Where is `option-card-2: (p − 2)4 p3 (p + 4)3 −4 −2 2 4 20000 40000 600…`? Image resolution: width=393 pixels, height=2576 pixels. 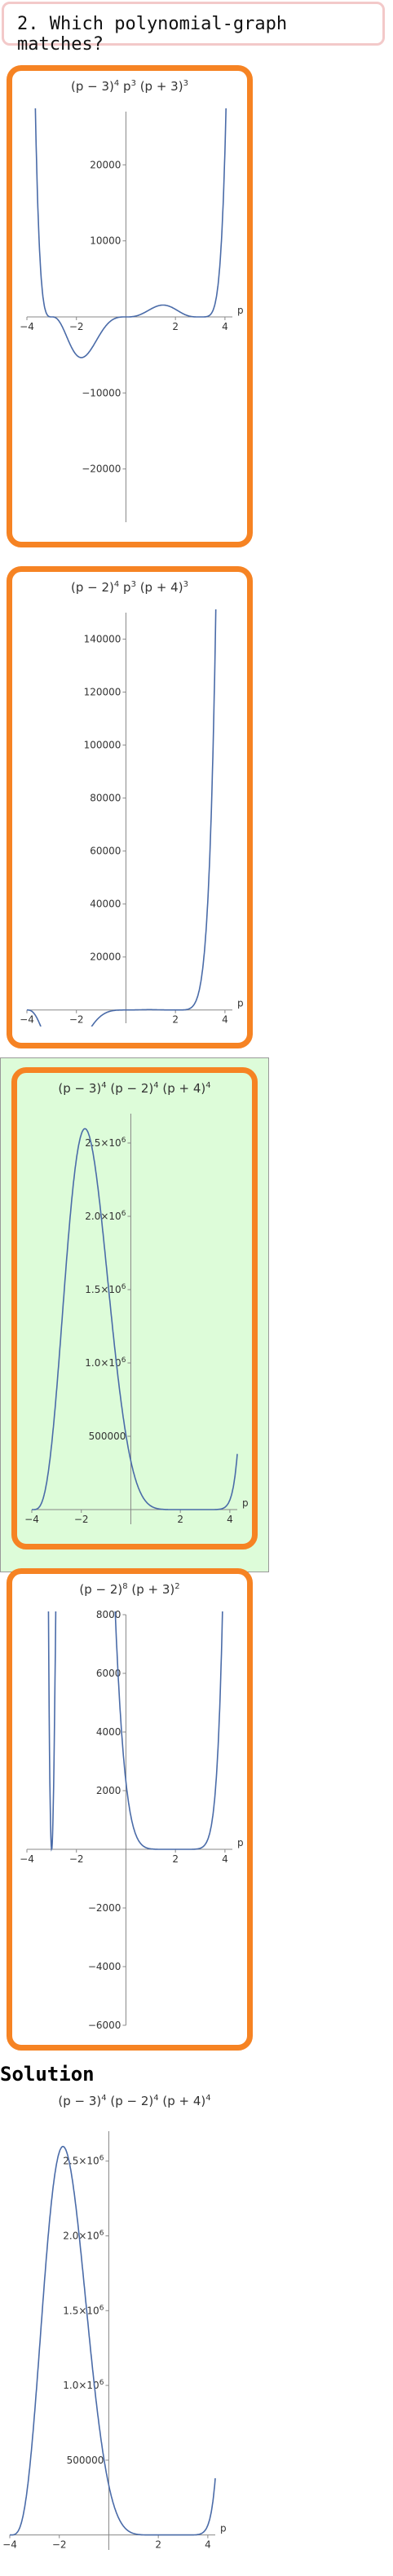
option-card-2: (p − 2)4 p3 (p + 4)3 −4 −2 2 4 20000 40000 600… is located at coordinates (130, 807).